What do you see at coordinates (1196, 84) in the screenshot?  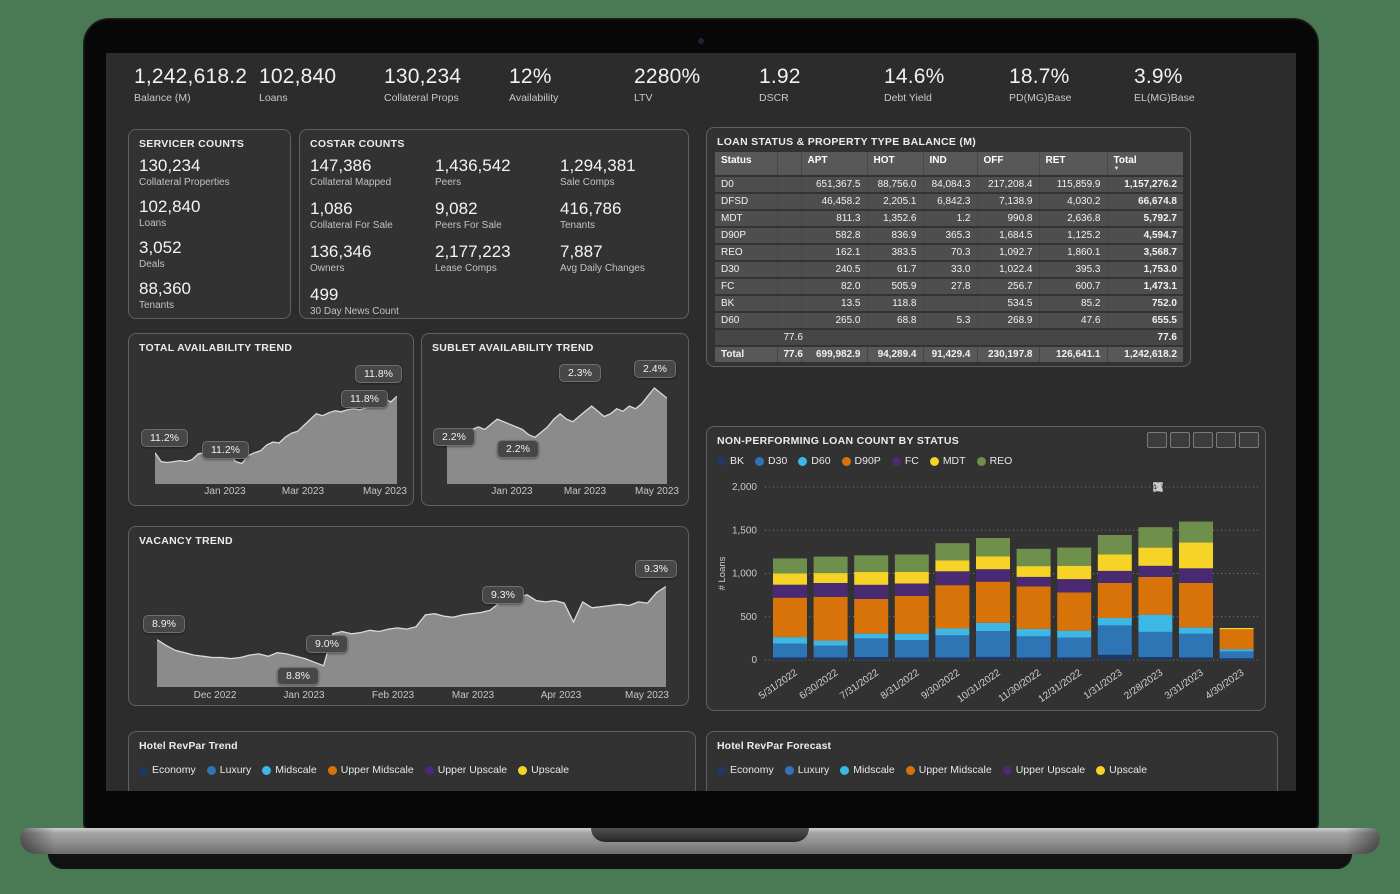 I see `kpi-el-base: 3.9% EL(MG)Base` at bounding box center [1196, 84].